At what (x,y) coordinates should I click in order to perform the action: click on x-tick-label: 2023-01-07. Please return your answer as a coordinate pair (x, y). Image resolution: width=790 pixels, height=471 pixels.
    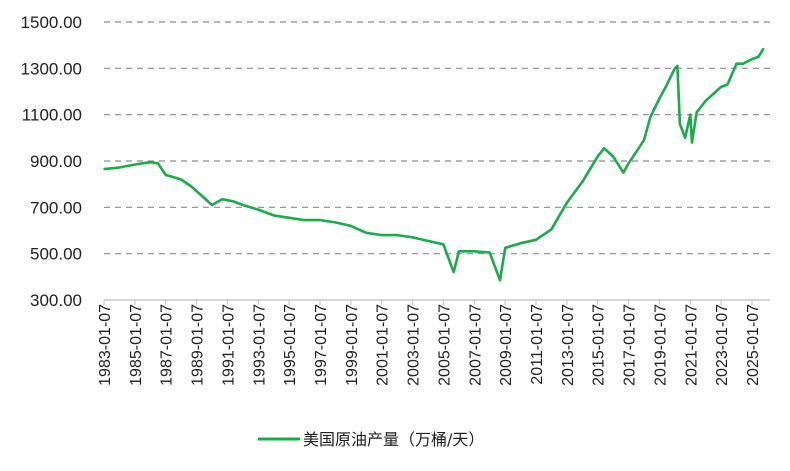
    Looking at the image, I should click on (722, 345).